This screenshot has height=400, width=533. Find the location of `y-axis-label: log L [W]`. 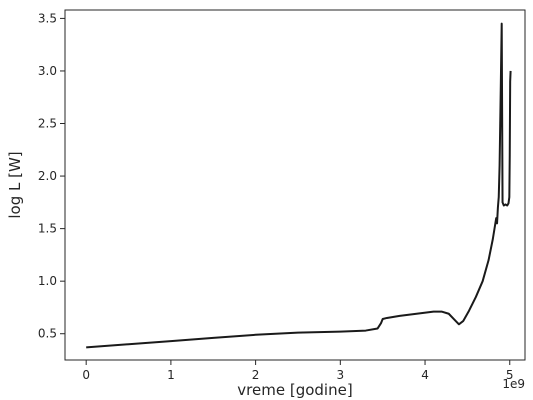

y-axis-label: log L [W] is located at coordinates (15, 184).